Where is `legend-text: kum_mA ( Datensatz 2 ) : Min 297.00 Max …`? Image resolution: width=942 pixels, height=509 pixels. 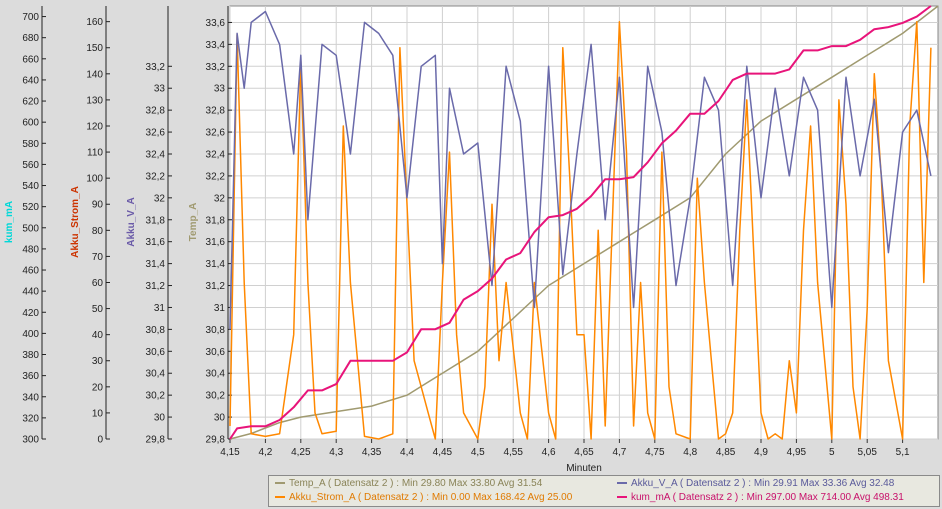 legend-text: kum_mA ( Datensatz 2 ) : Min 297.00 Max … is located at coordinates (767, 497).